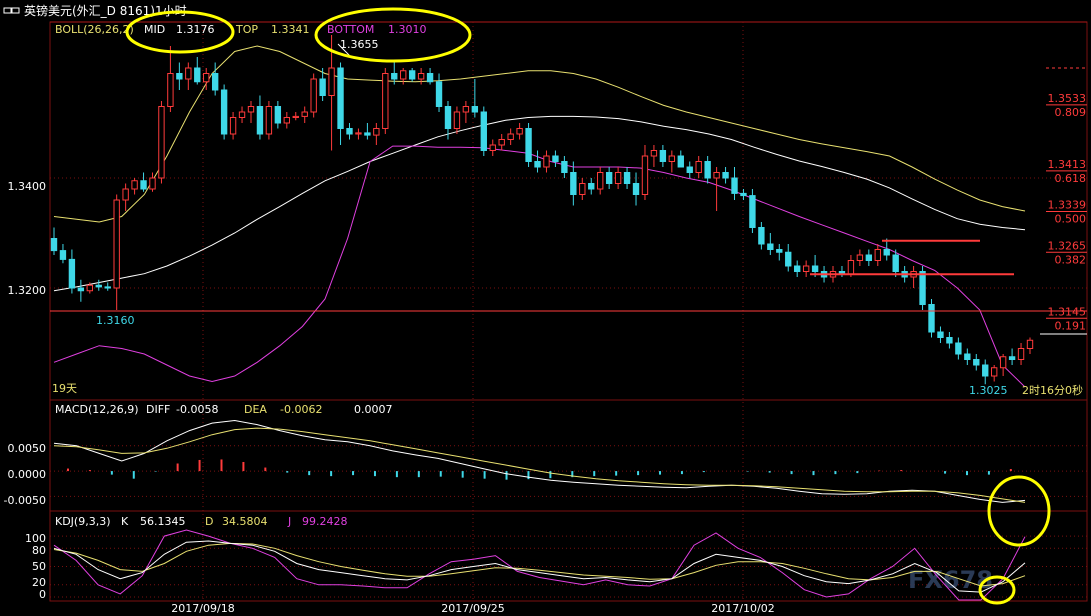 This screenshot has height=616, width=1091. I want to click on macd-tick-label: 0.0050, so click(27, 448).